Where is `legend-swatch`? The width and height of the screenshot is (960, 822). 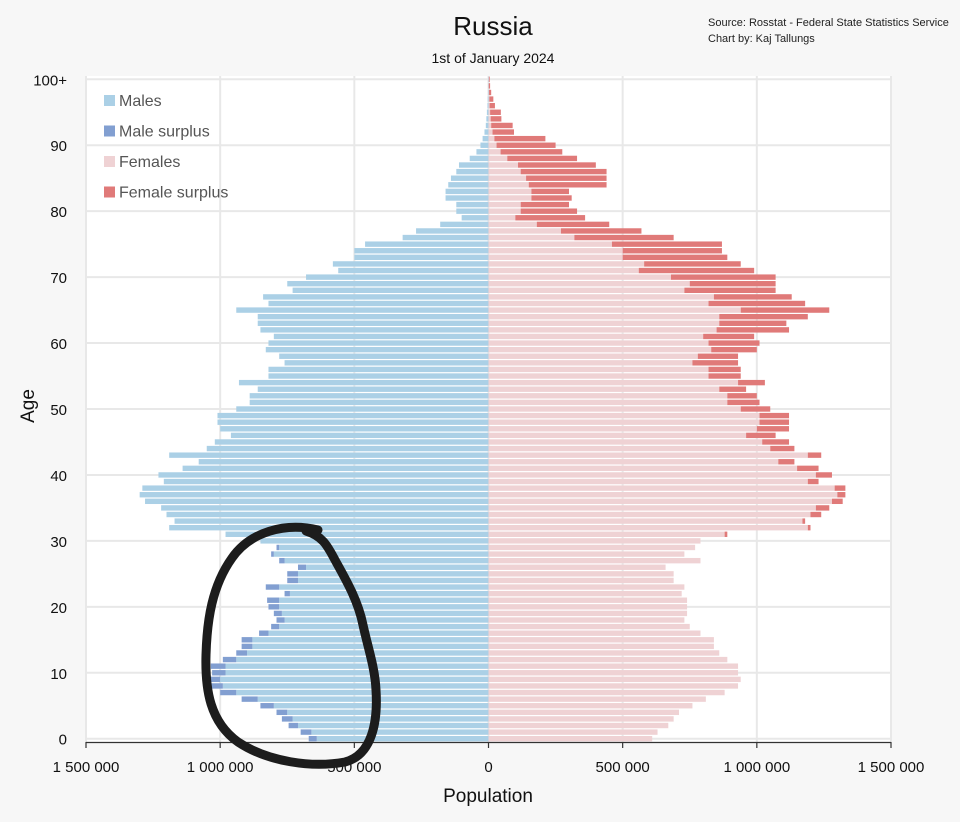 legend-swatch is located at coordinates (109, 192).